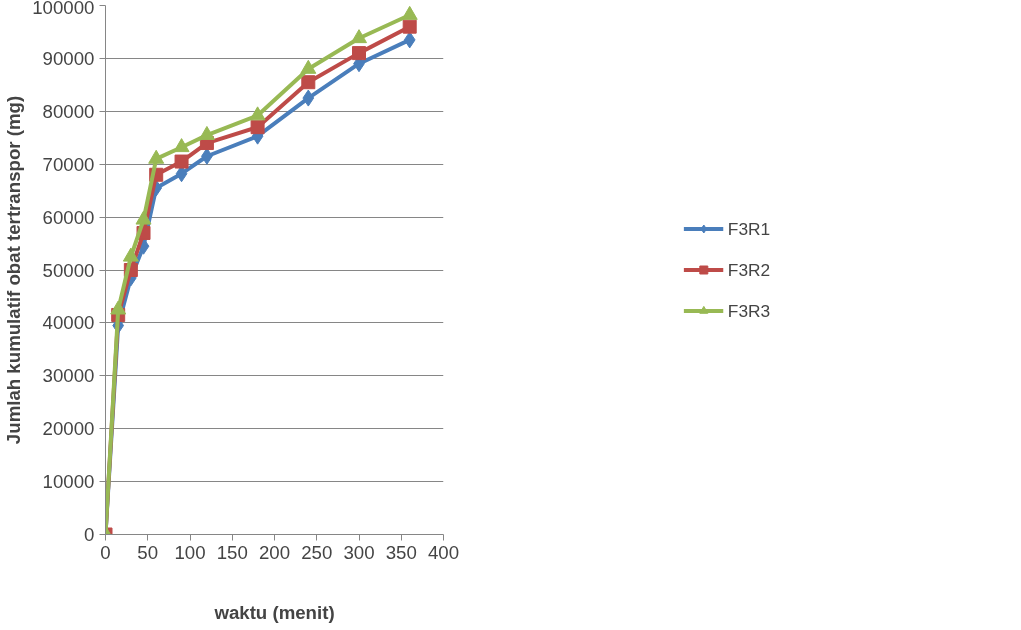 Image resolution: width=1021 pixels, height=630 pixels. Describe the element at coordinates (317, 552) in the screenshot. I see `x-tick-label: 250` at that location.